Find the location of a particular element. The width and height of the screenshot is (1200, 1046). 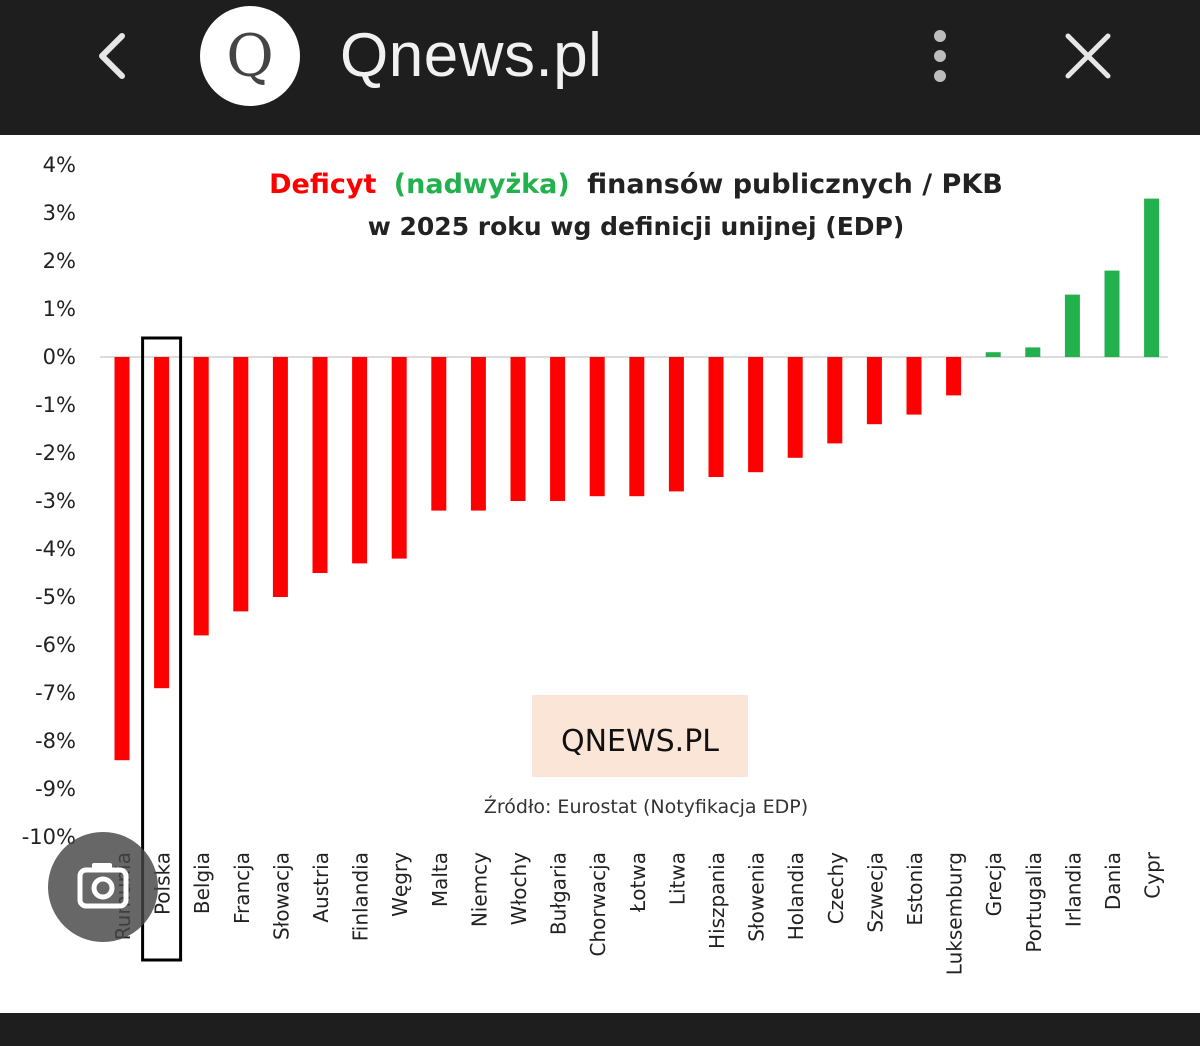

x-tick-label: Portugalia is located at coordinates (1034, 902).